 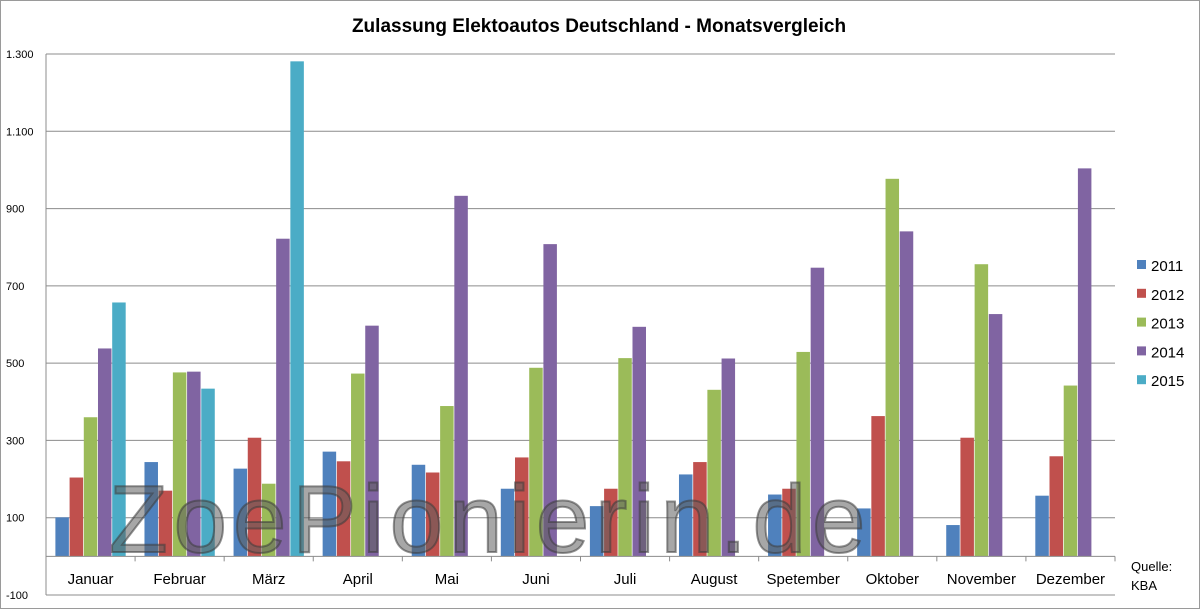 What do you see at coordinates (625, 457) in the screenshot?
I see `bar-2013-juli` at bounding box center [625, 457].